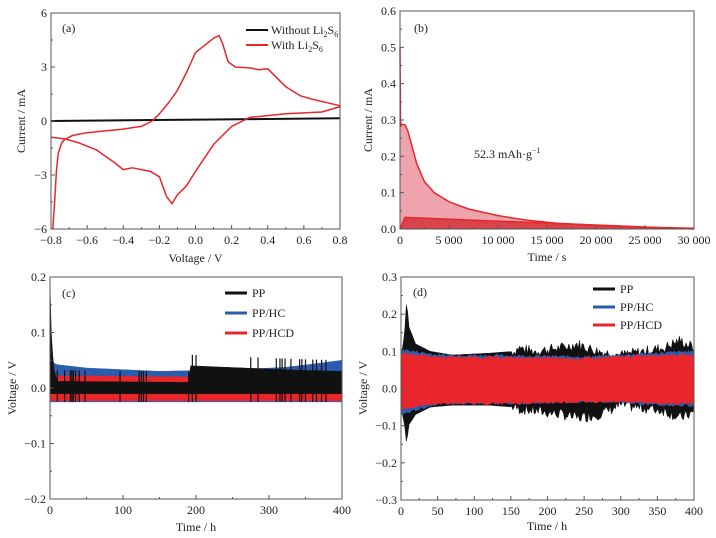 The height and width of the screenshot is (538, 716). What do you see at coordinates (123, 510) in the screenshot?
I see `panel-c-xtick-label: 100` at bounding box center [123, 510].